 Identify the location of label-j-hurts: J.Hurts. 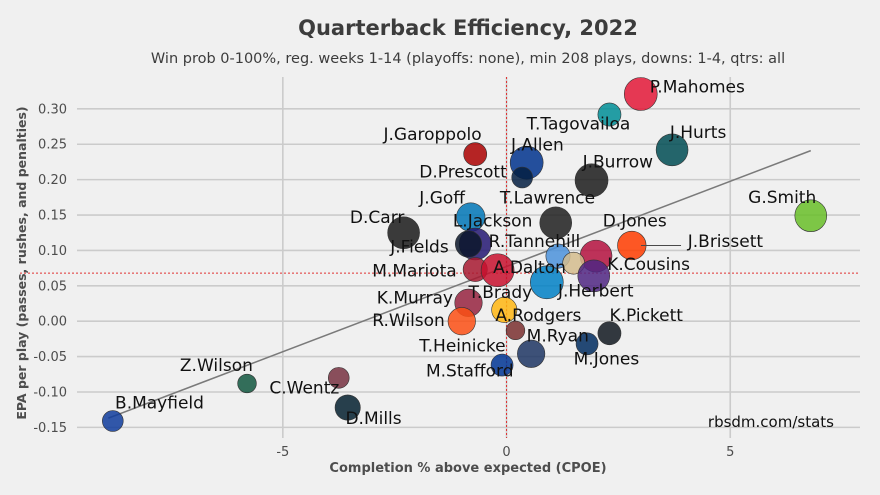
(698, 133).